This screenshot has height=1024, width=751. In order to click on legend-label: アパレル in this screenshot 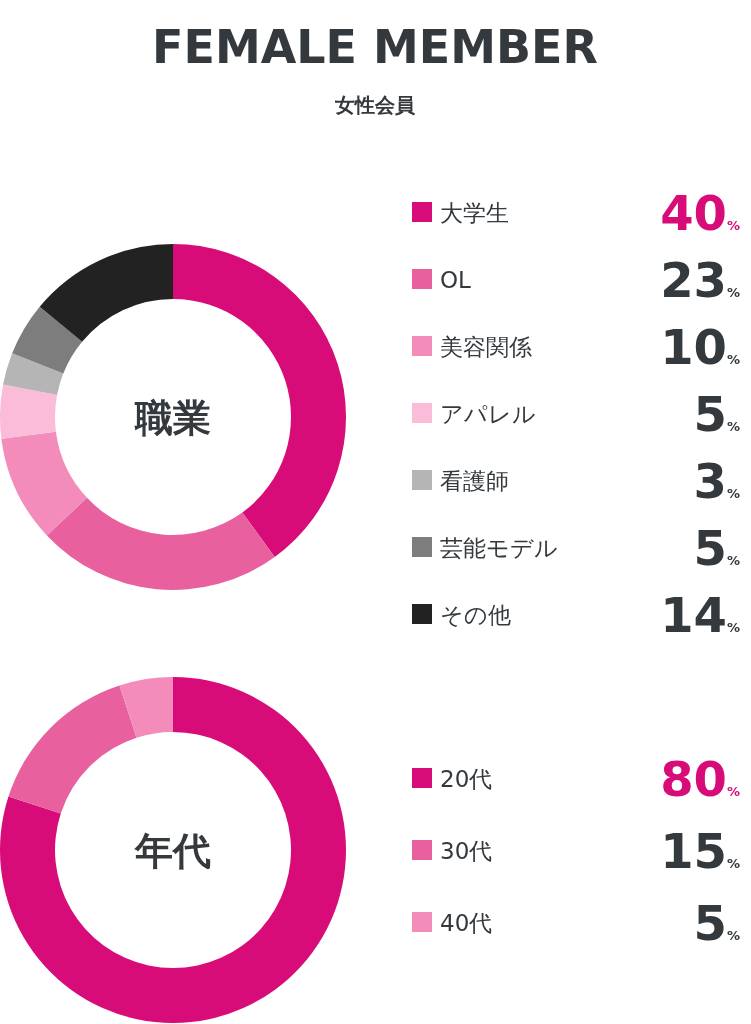, I will do `click(488, 414)`.